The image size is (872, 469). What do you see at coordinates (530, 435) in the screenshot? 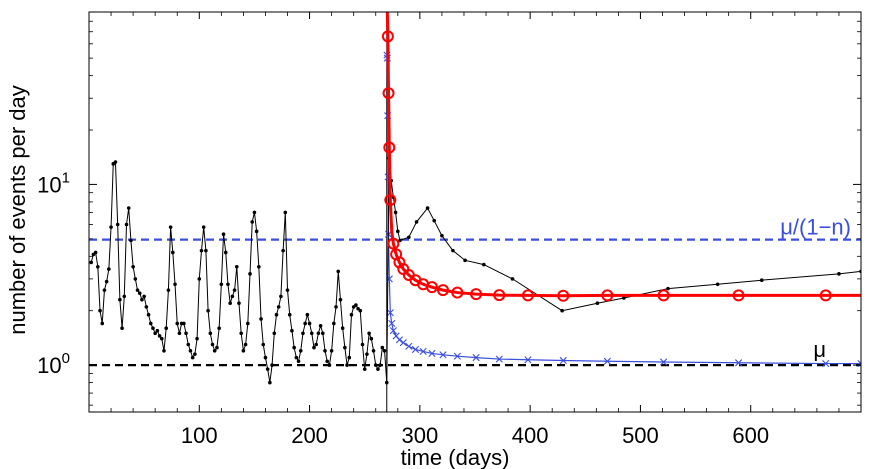
I see `x-tick-label: 400` at bounding box center [530, 435].